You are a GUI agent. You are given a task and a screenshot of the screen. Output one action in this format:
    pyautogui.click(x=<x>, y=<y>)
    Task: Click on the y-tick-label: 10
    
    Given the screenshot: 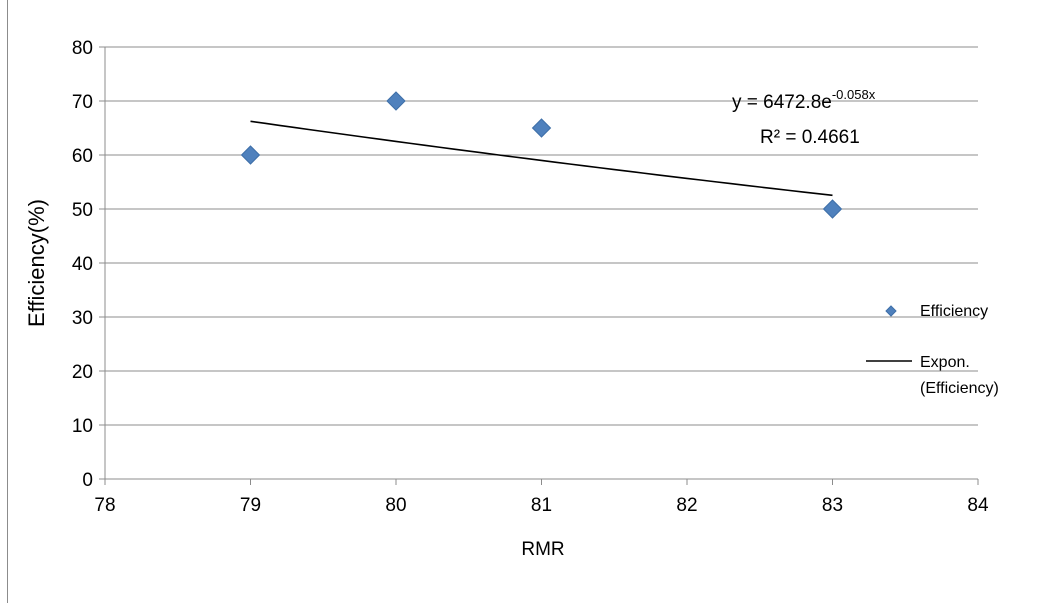 What is the action you would take?
    pyautogui.click(x=82, y=426)
    